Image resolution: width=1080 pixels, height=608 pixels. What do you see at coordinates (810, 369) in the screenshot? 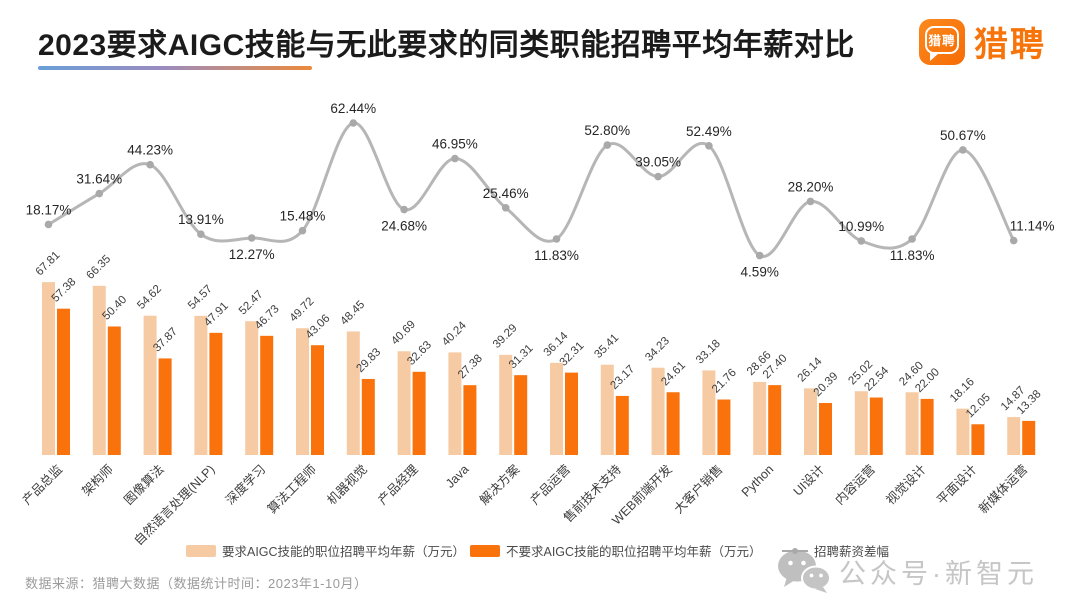
I see `bar-value-label: 26.14` at bounding box center [810, 369].